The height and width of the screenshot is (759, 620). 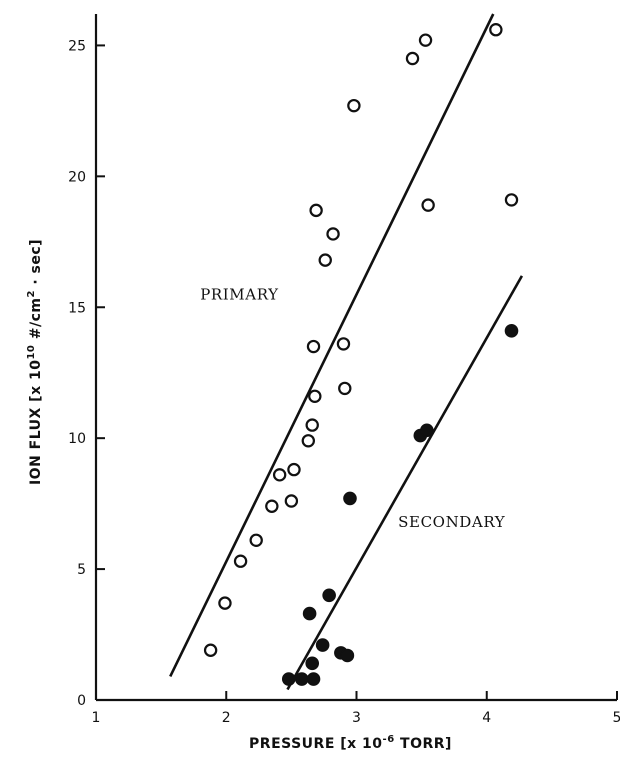 What do you see at coordinates (31, 352) in the screenshot?
I see `y-axis-label-exponent: 10` at bounding box center [31, 352].